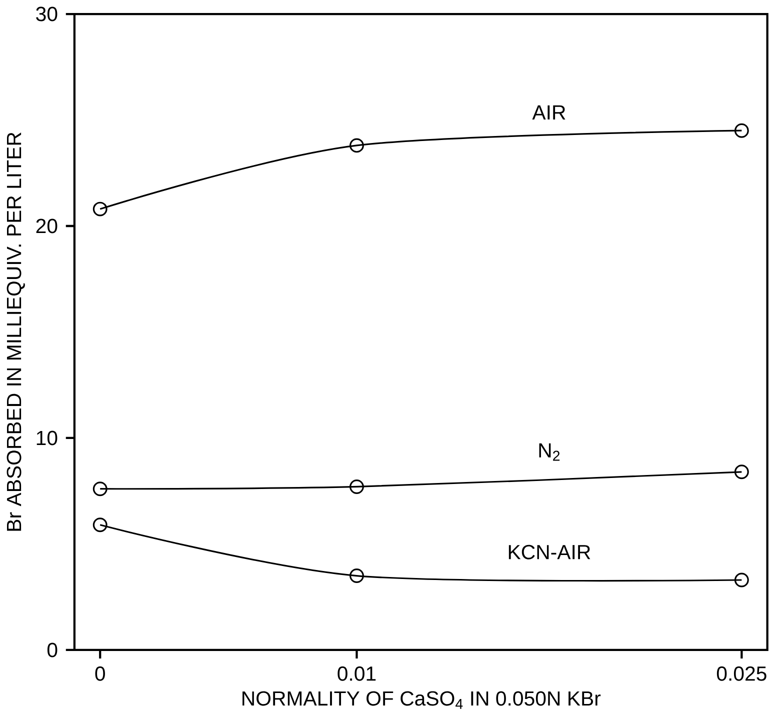 The image size is (774, 716). What do you see at coordinates (52, 650) in the screenshot?
I see `y-tick-label: 0` at bounding box center [52, 650].